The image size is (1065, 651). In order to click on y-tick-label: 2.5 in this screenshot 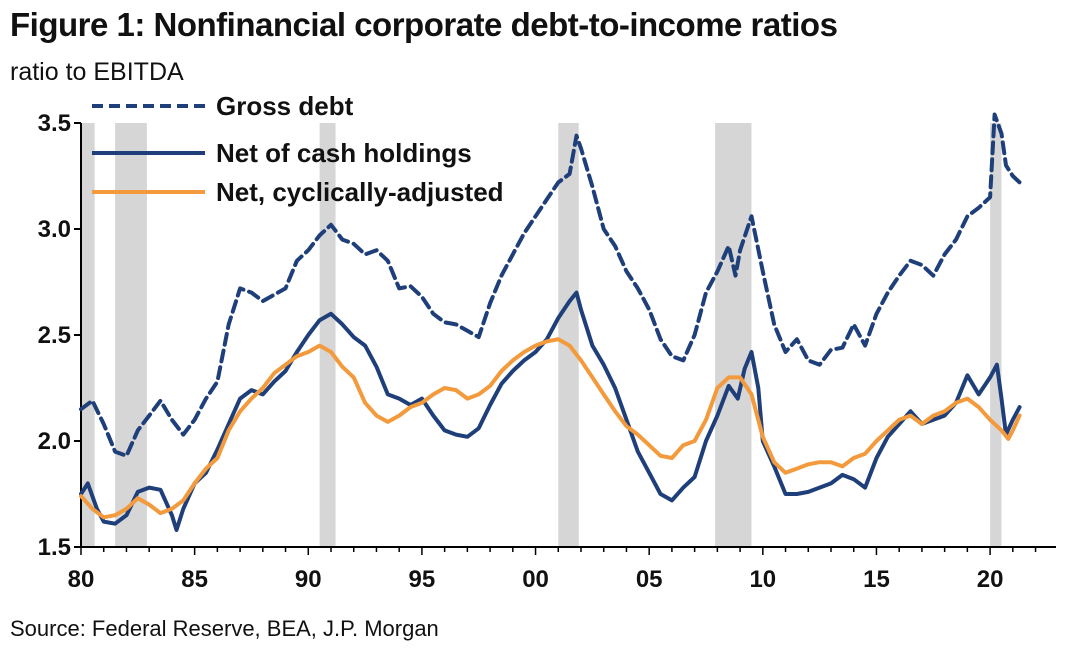, I will do `click(54, 335)`.